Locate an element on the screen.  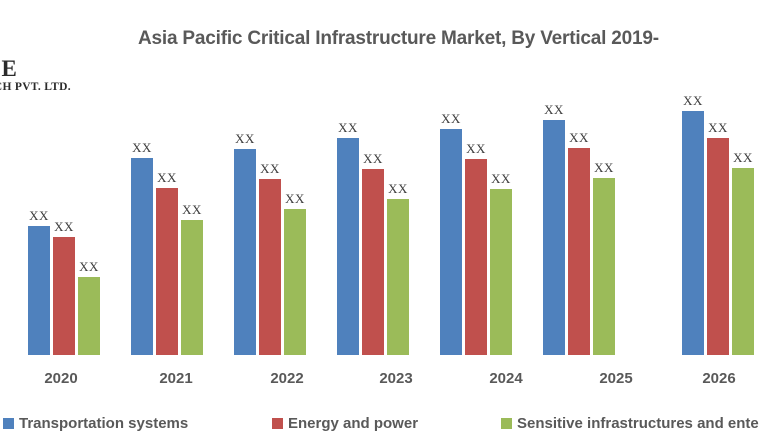
x-tick-2023: 2023 is located at coordinates (396, 378).